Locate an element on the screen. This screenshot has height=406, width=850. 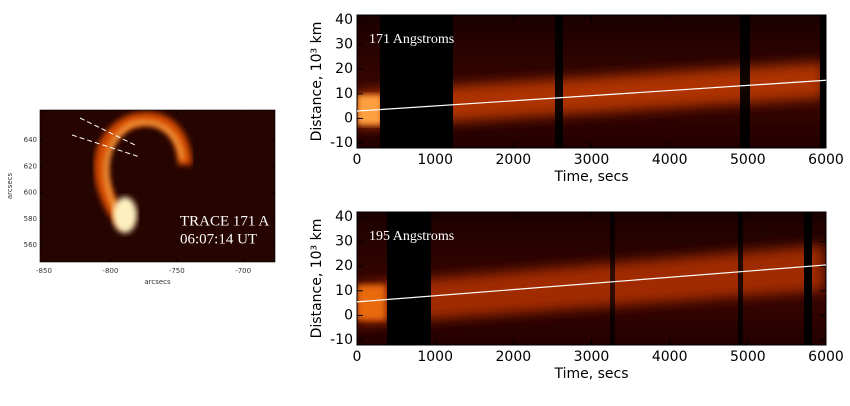
annotation: TRACE 171 A is located at coordinates (224, 221).